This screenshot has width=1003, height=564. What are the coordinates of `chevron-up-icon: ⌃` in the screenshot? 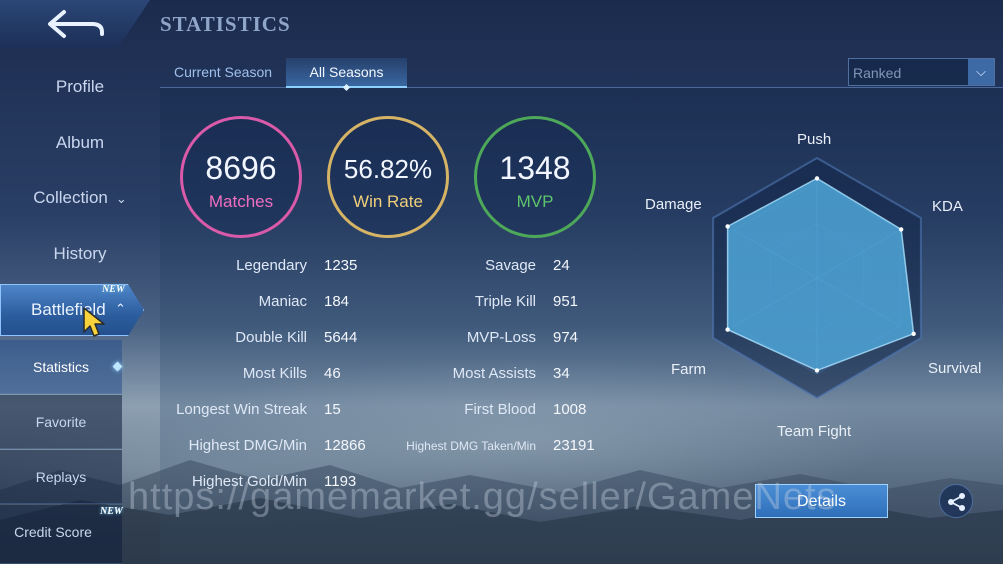 It's located at (120, 308).